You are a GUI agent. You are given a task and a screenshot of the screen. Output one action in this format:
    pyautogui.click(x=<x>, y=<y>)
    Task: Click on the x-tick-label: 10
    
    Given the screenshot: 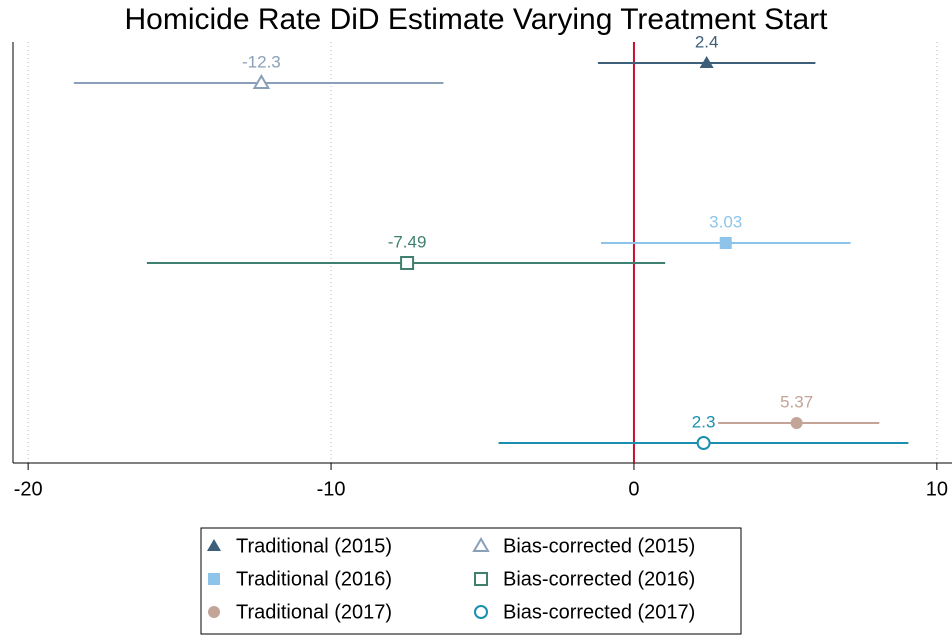 What is the action you would take?
    pyautogui.click(x=937, y=489)
    